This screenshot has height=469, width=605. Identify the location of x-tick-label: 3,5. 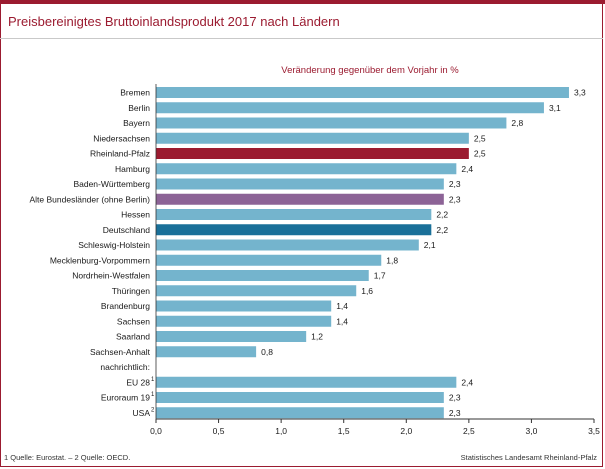
(594, 431).